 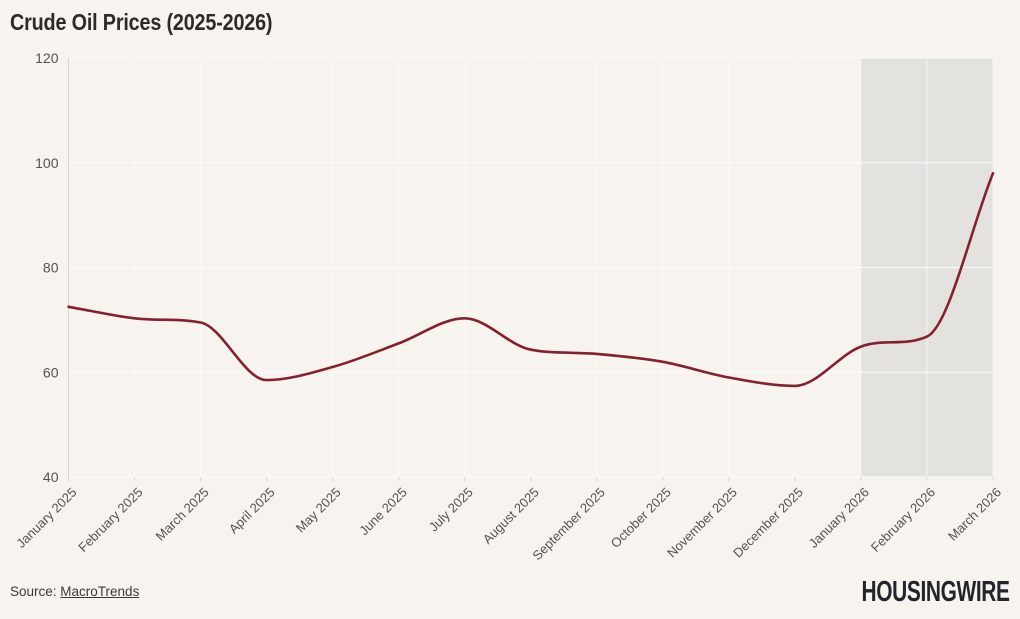 What do you see at coordinates (641, 518) in the screenshot?
I see `x-tick-label: October 2025` at bounding box center [641, 518].